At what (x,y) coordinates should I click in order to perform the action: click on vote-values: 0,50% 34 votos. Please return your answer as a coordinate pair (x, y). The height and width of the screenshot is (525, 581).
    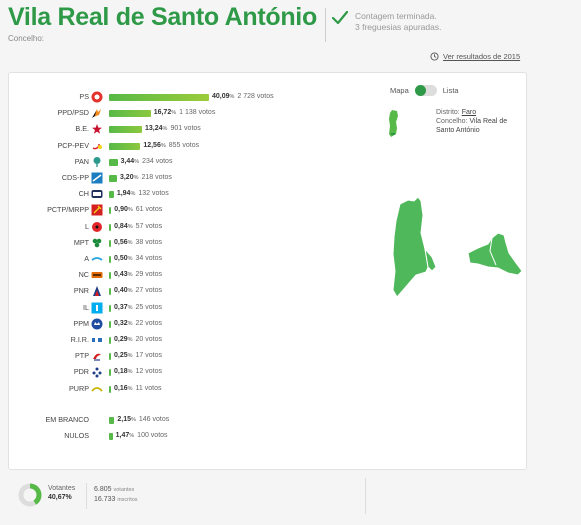
    Looking at the image, I should click on (138, 259).